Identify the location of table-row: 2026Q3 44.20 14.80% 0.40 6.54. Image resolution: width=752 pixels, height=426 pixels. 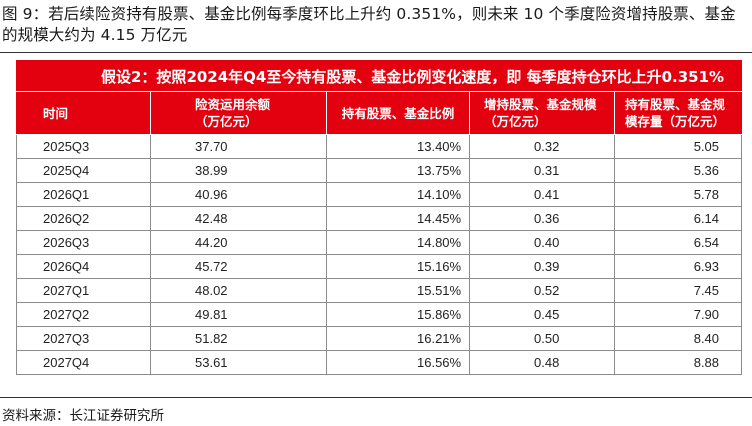
(379, 242).